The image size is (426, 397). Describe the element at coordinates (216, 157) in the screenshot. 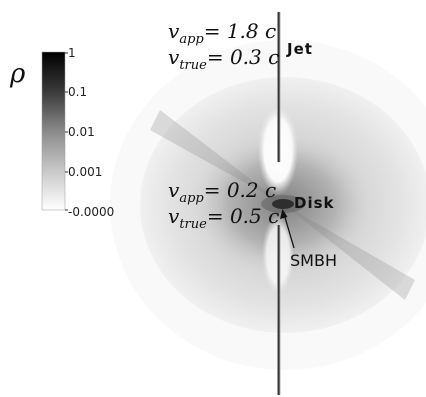

I see `disk-wedge-upper` at that location.